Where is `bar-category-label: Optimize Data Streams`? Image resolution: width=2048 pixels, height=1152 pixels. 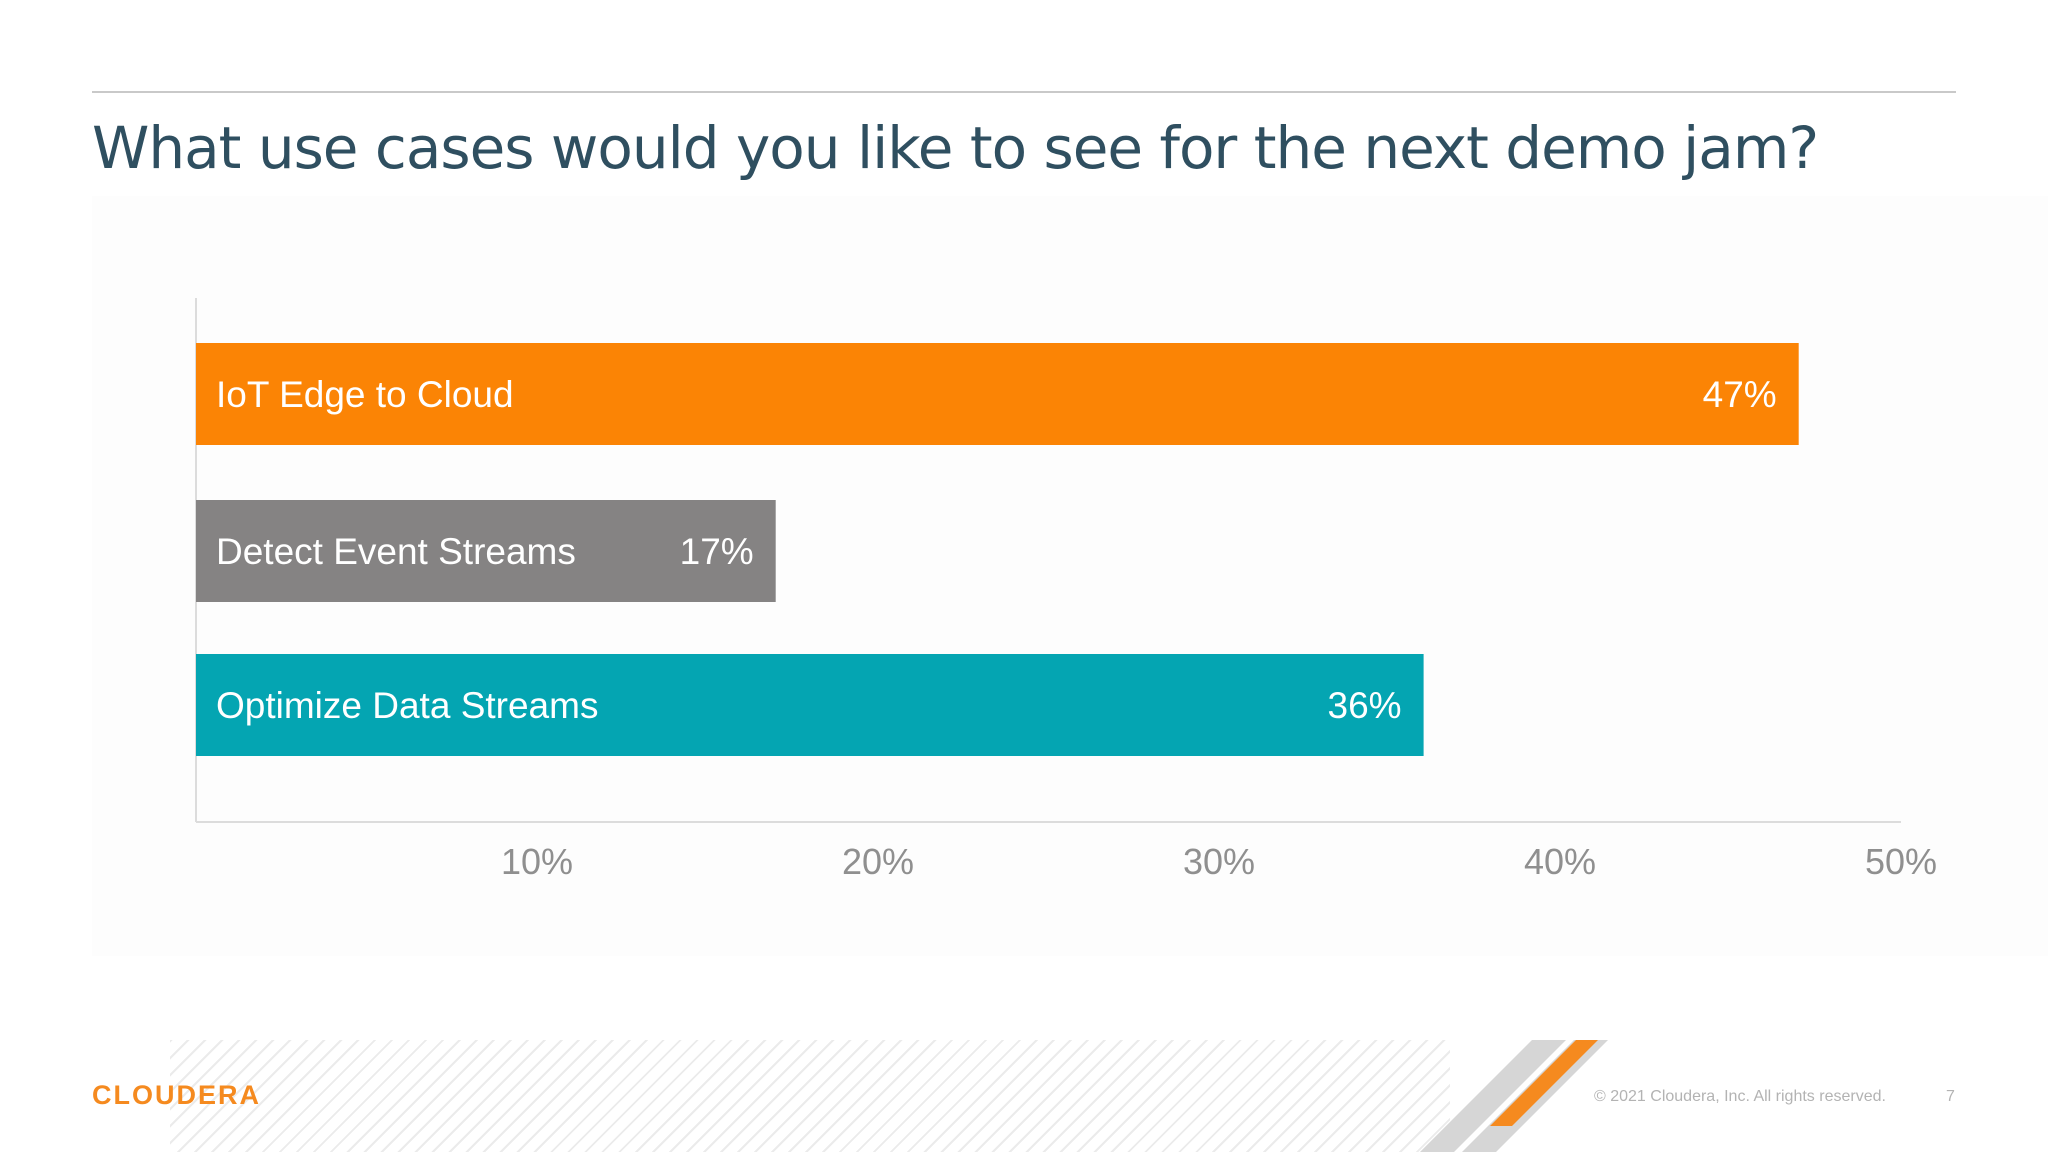
bar-category-label: Optimize Data Streams is located at coordinates (407, 705).